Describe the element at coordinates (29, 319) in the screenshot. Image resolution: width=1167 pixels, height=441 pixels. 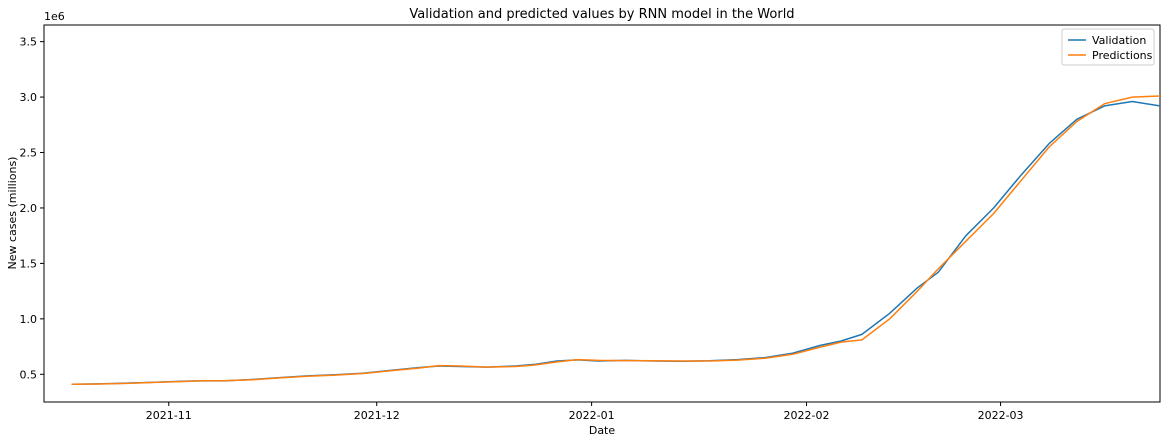
I see `y-tick-label: 1.0` at that location.